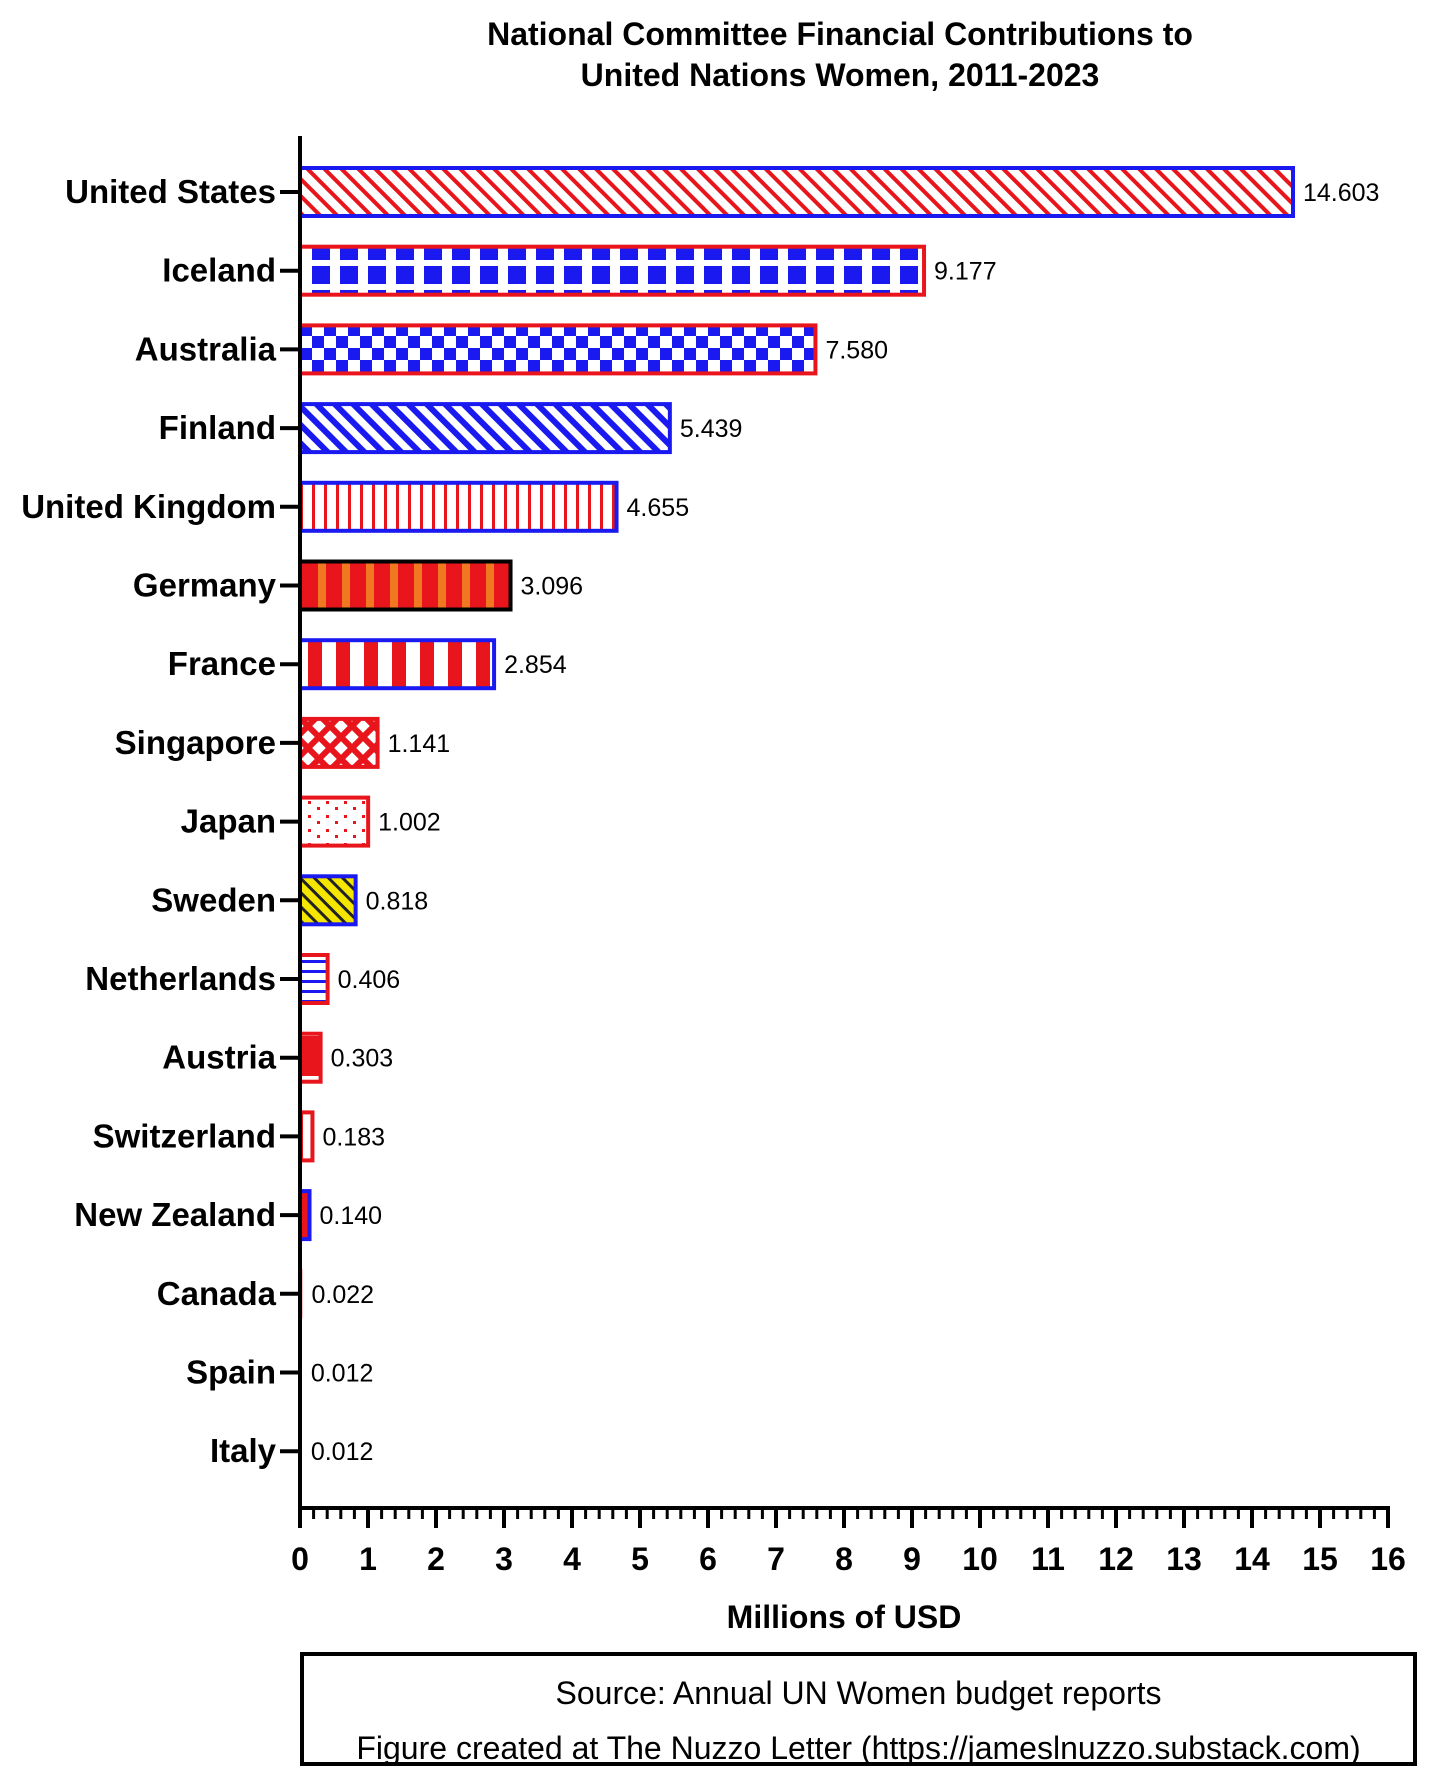 Image resolution: width=1456 pixels, height=1775 pixels. I want to click on category-label: Italy, so click(243, 1450).